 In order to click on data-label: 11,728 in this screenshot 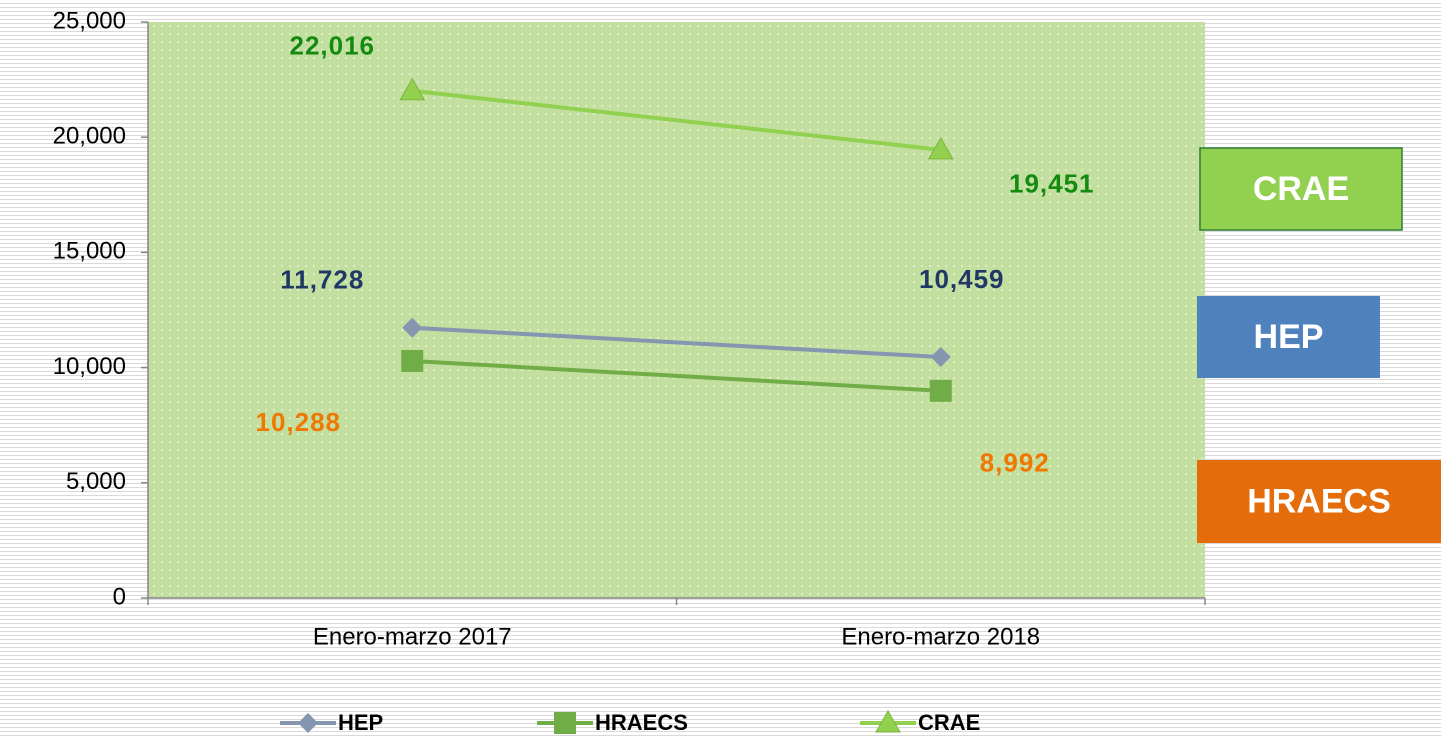, I will do `click(322, 280)`.